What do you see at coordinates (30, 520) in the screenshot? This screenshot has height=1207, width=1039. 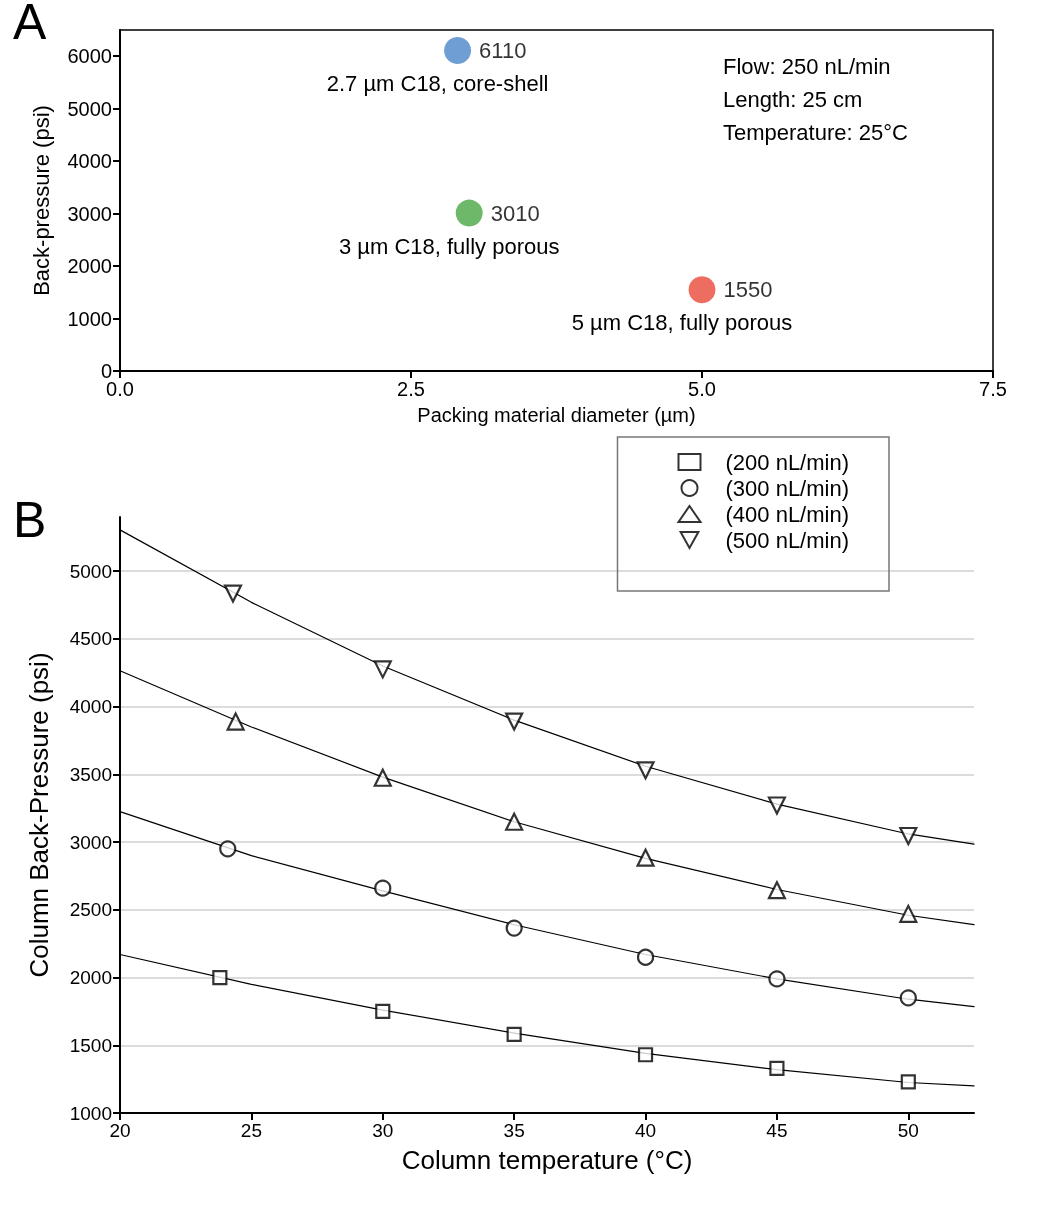 I see `chart-title: B` at bounding box center [30, 520].